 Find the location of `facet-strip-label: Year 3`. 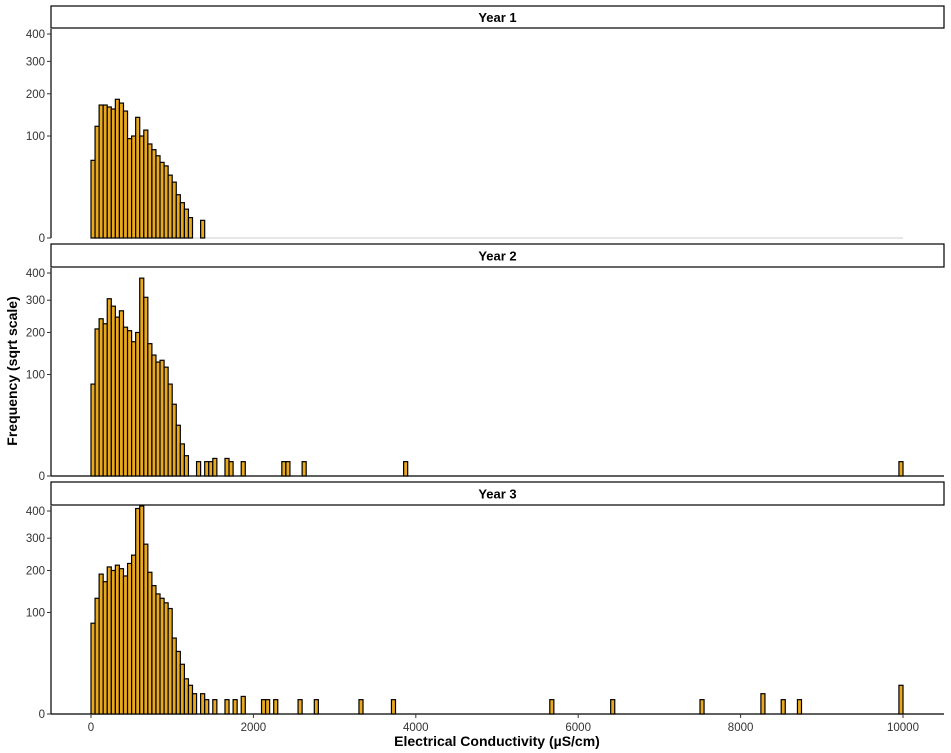

facet-strip-label: Year 3 is located at coordinates (497, 494).